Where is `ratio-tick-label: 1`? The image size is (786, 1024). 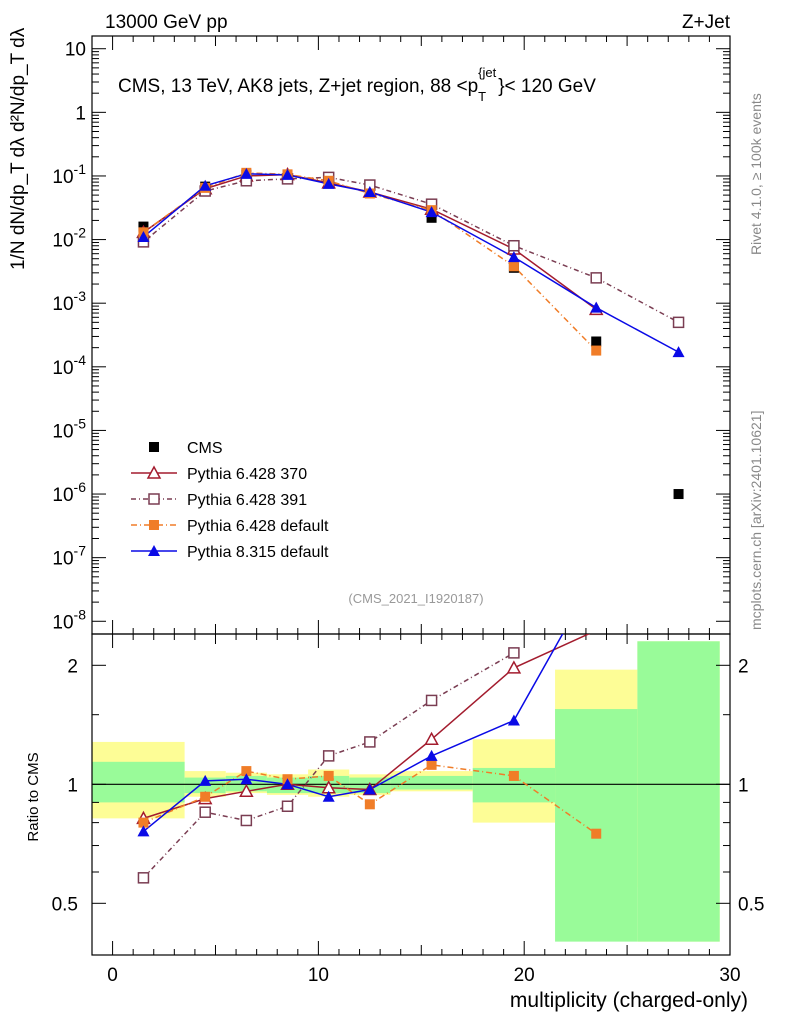
ratio-tick-label: 1 is located at coordinates (72, 785).